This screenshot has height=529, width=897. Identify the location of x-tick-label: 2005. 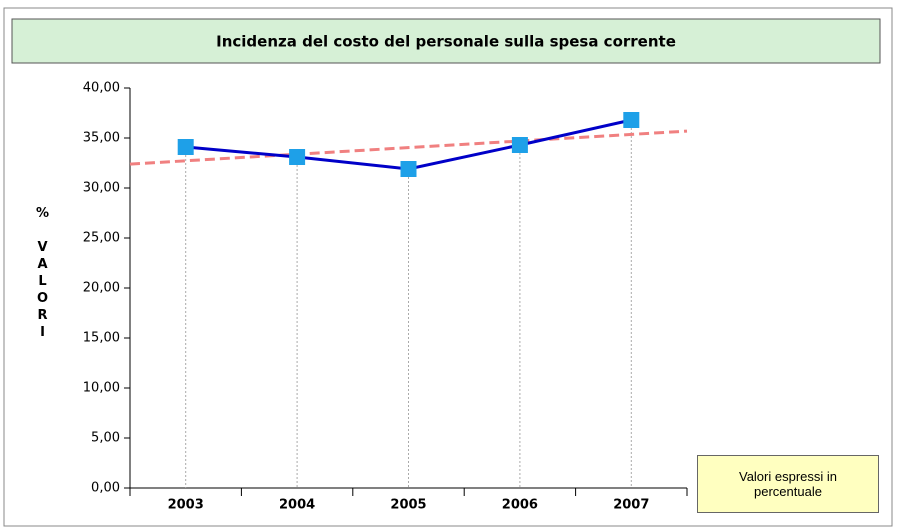
(408, 505).